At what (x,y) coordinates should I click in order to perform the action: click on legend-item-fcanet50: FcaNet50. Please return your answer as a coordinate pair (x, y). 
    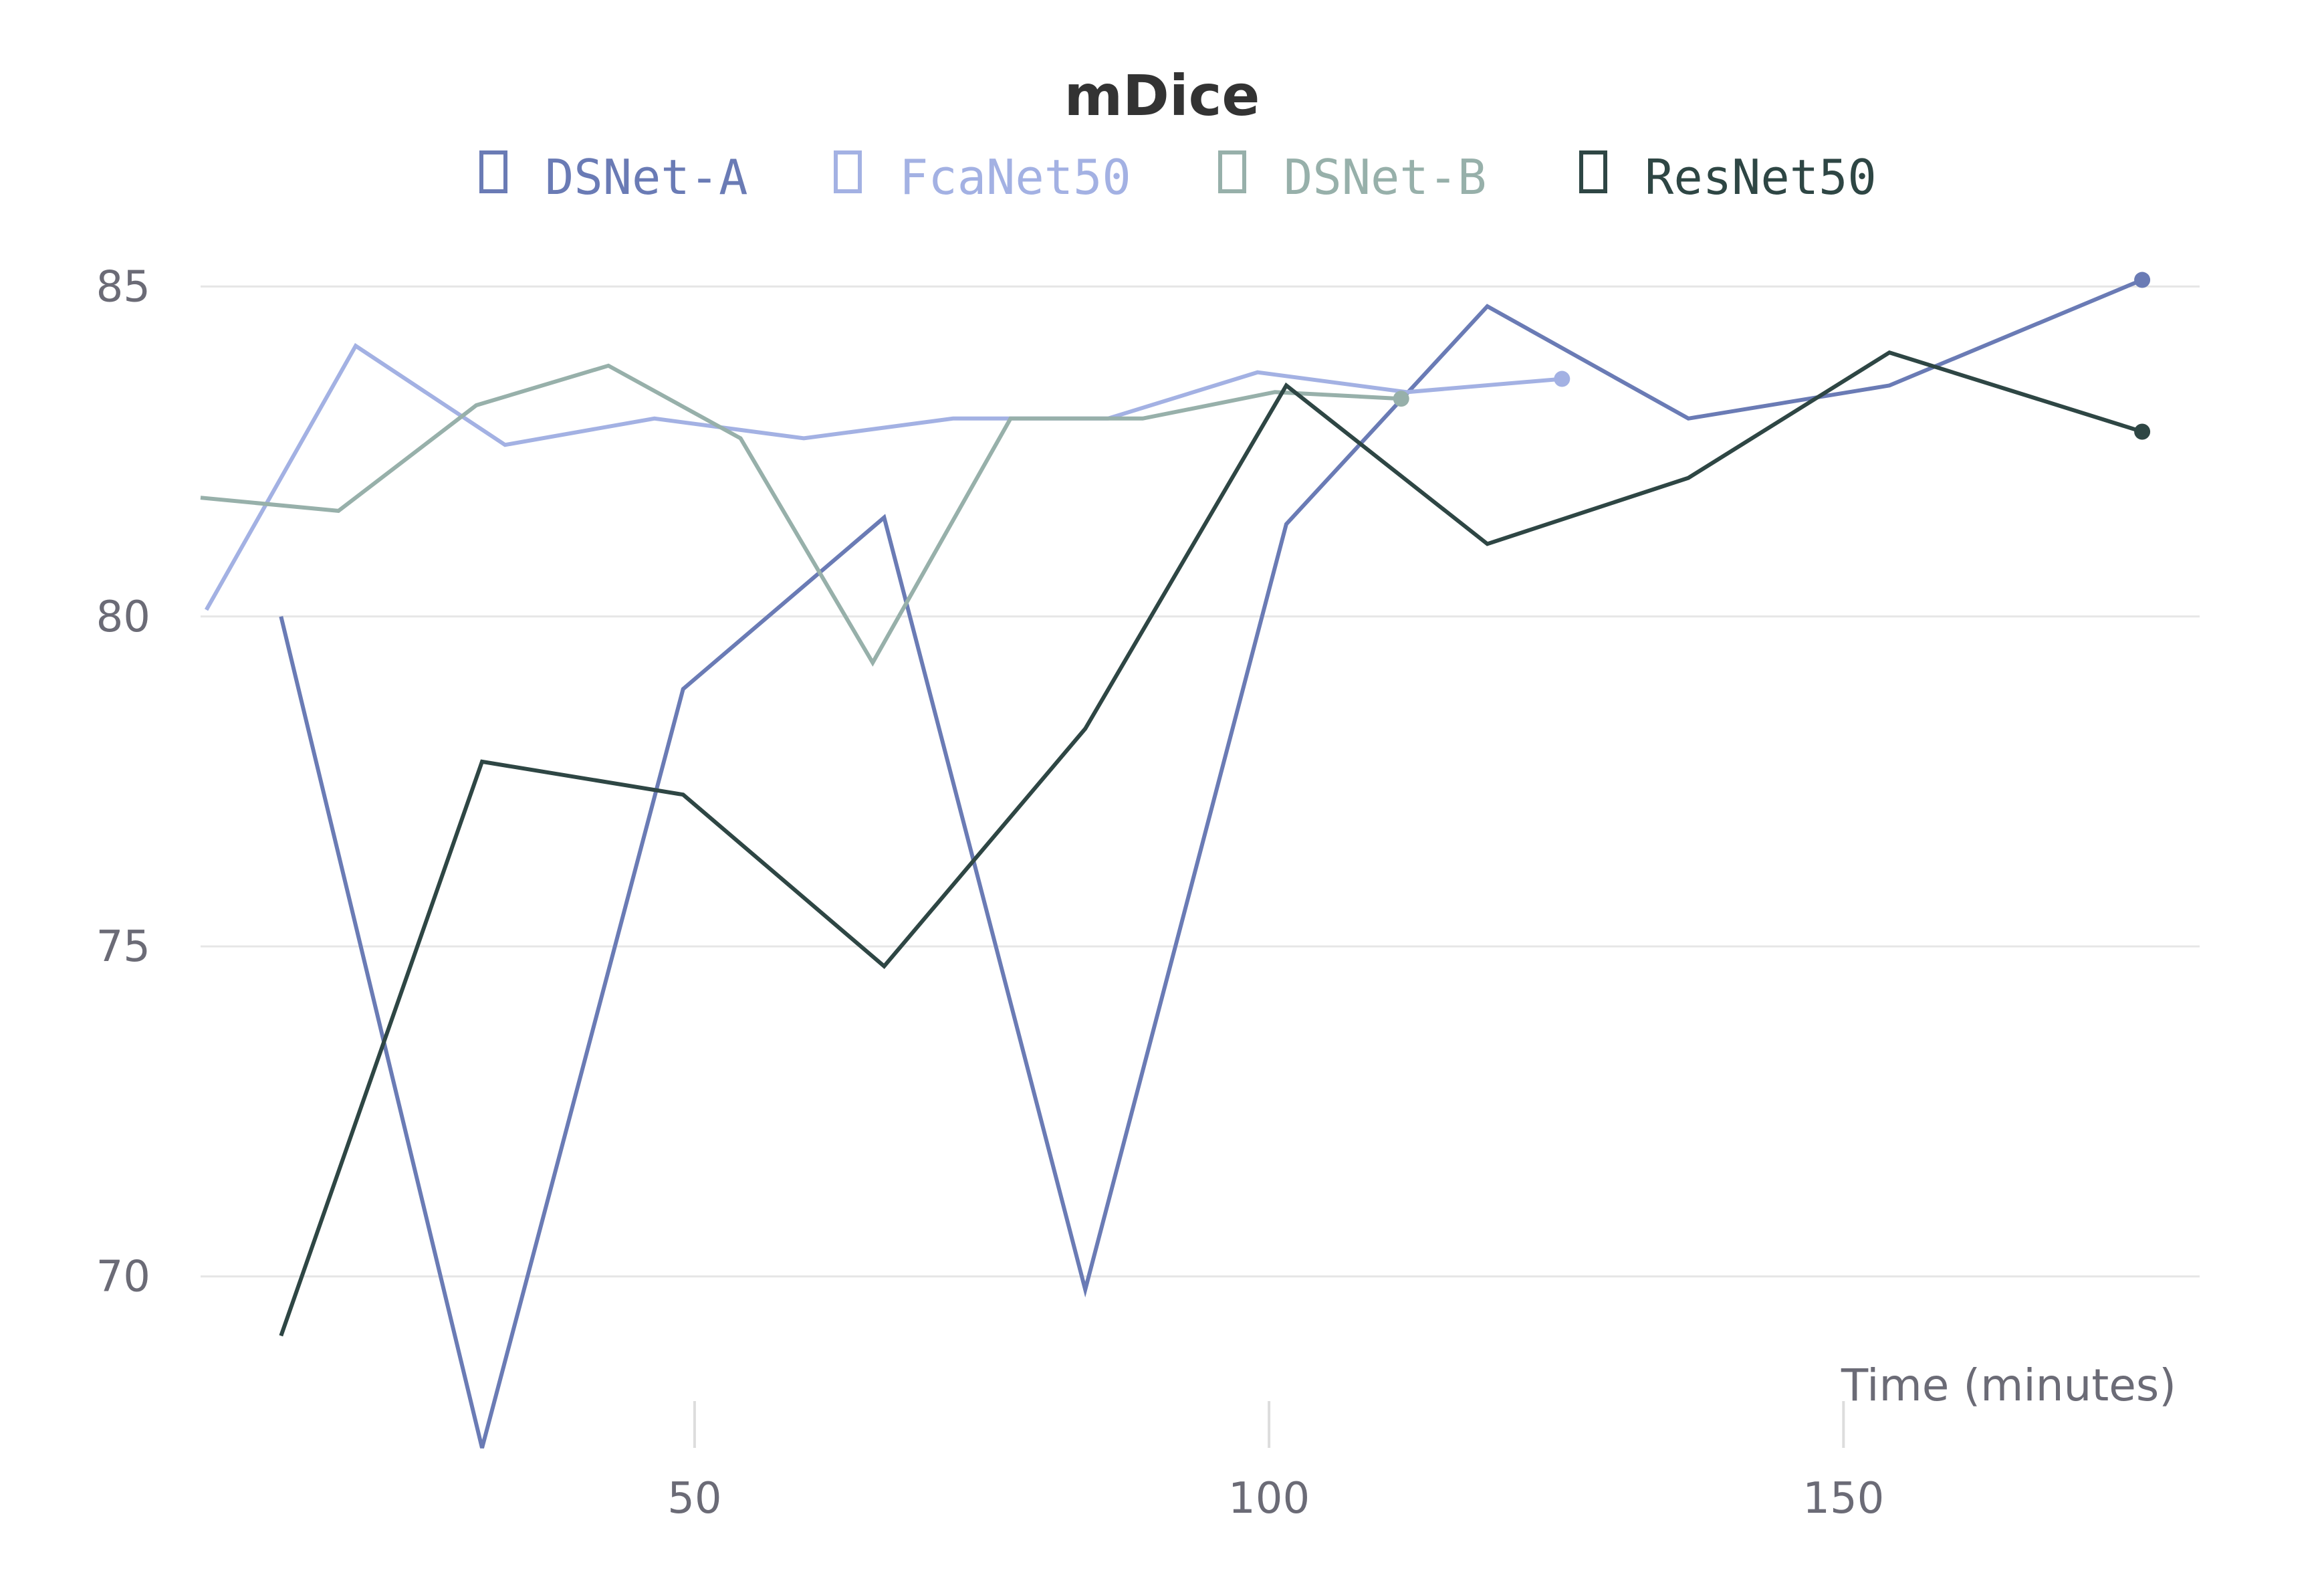
    Looking at the image, I should click on (982, 177).